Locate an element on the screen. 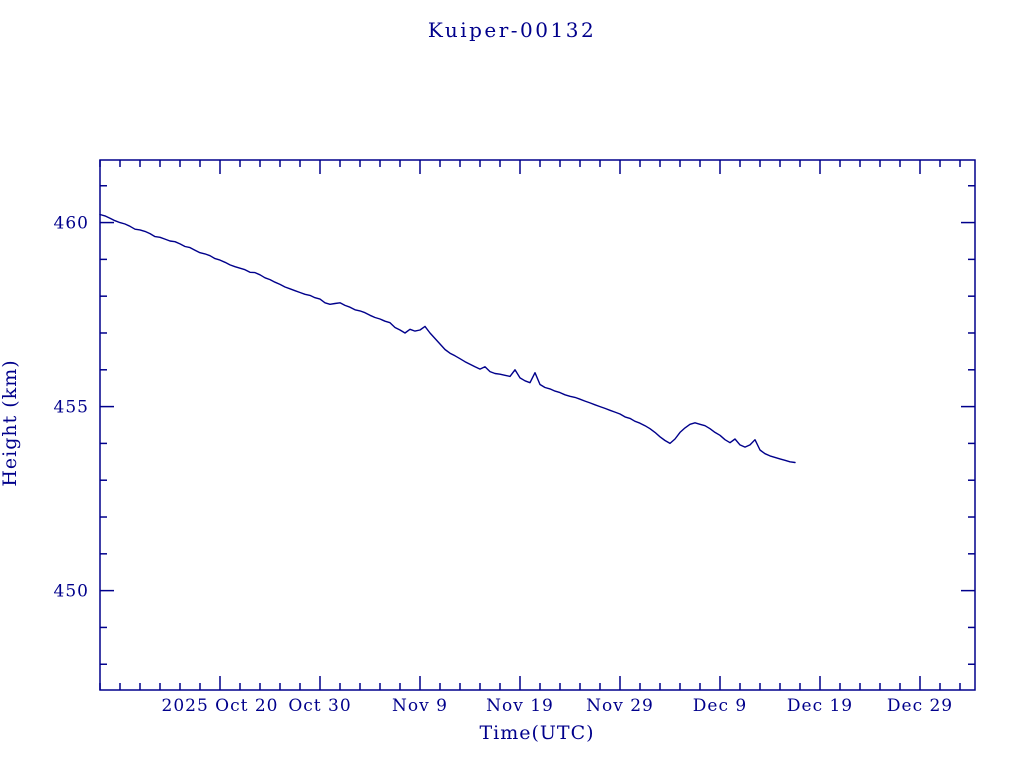 The height and width of the screenshot is (768, 1024). x-tick-label: Dec 29 is located at coordinates (920, 706).